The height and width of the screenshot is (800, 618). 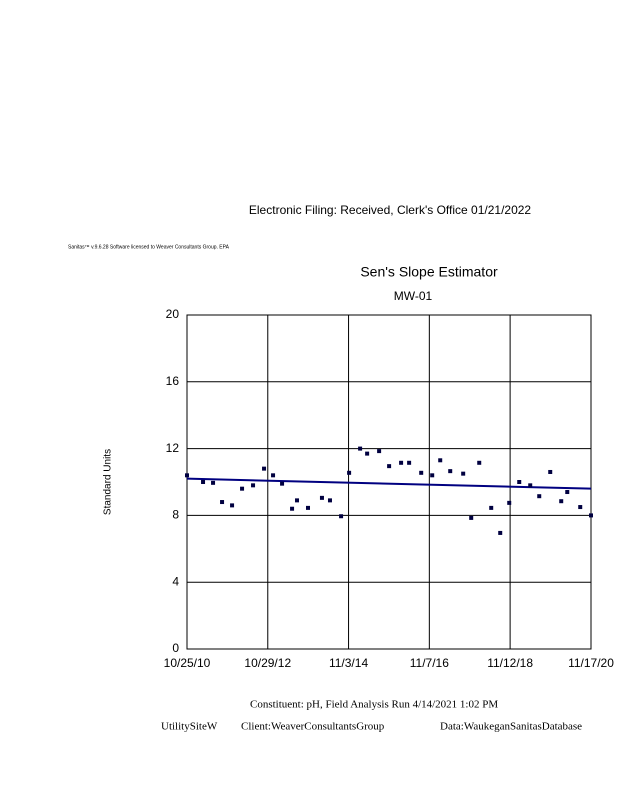 What do you see at coordinates (189, 727) in the screenshot?
I see `footer-site: UtilitySiteW` at bounding box center [189, 727].